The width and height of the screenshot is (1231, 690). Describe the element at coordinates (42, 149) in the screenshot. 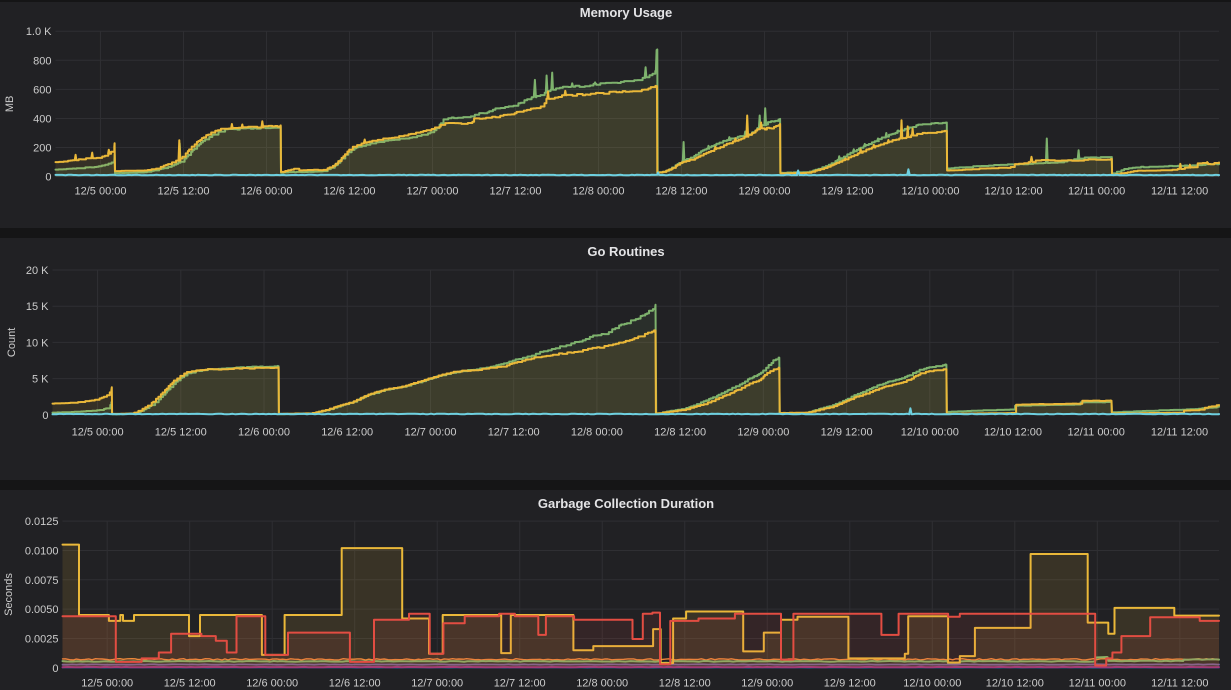

I see `svg-text: 200` at that location.